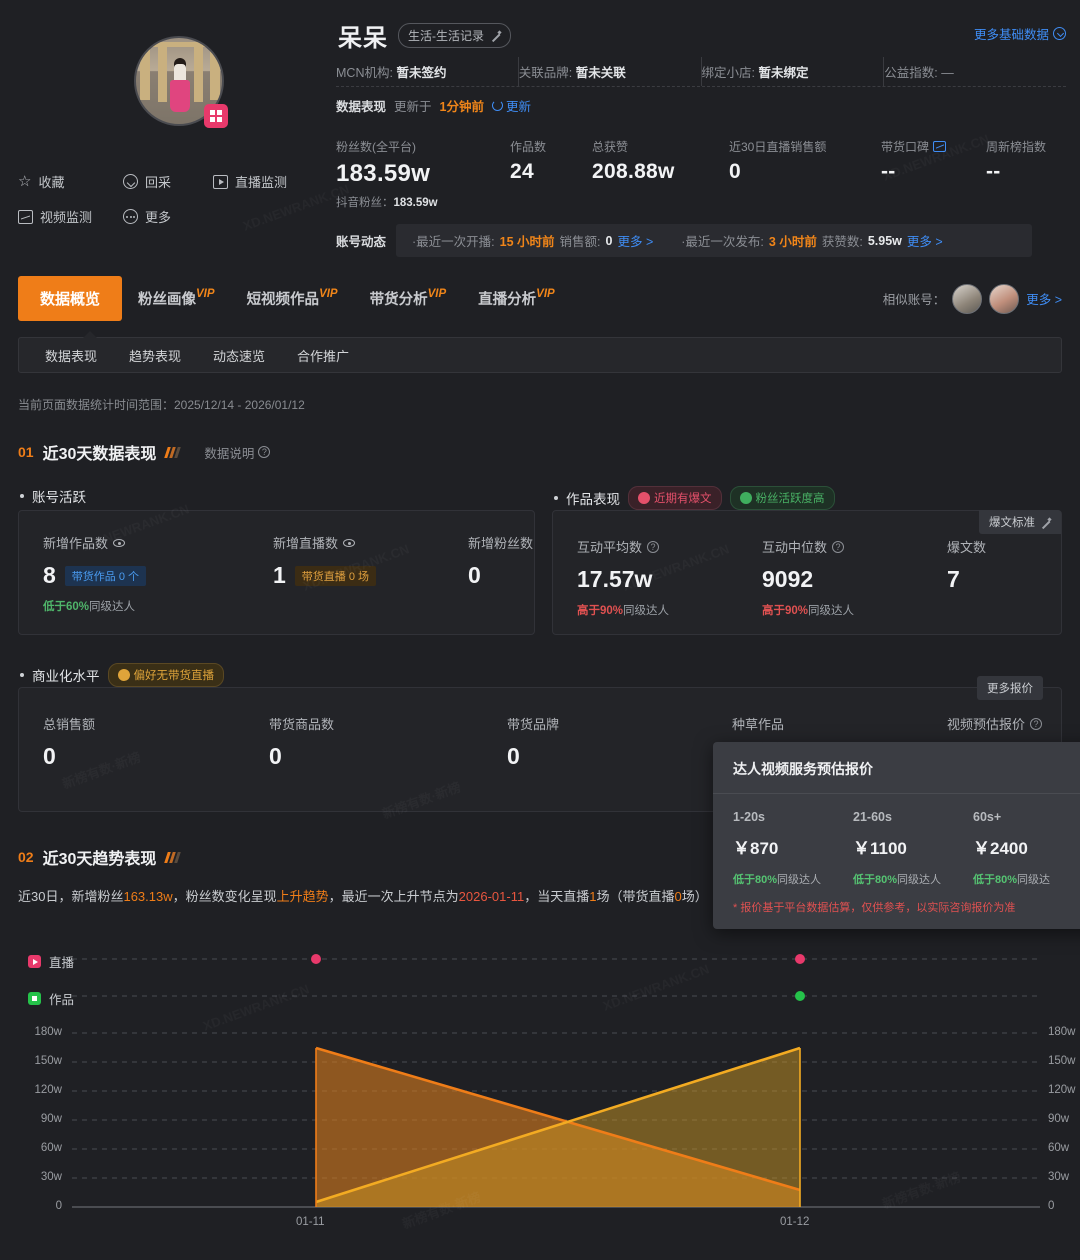 The width and height of the screenshot is (1080, 1260). I want to click on updated-prefix: 更新于, so click(413, 107).